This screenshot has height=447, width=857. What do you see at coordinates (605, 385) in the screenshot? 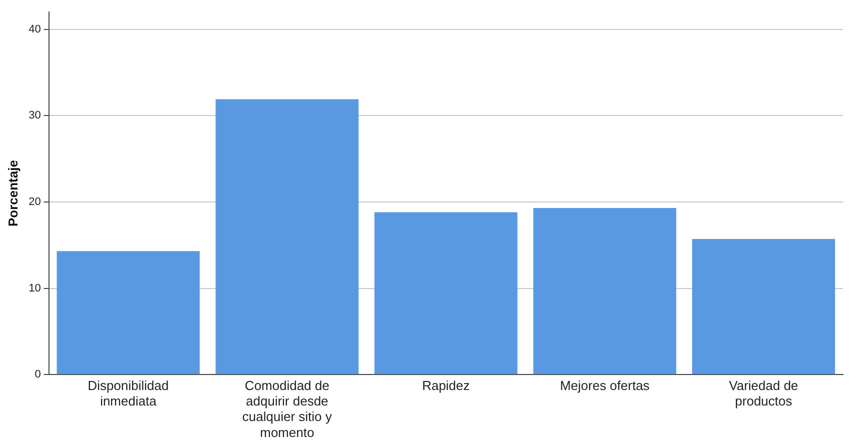
I see `x-tick-label: Mejores ofertas` at bounding box center [605, 385].